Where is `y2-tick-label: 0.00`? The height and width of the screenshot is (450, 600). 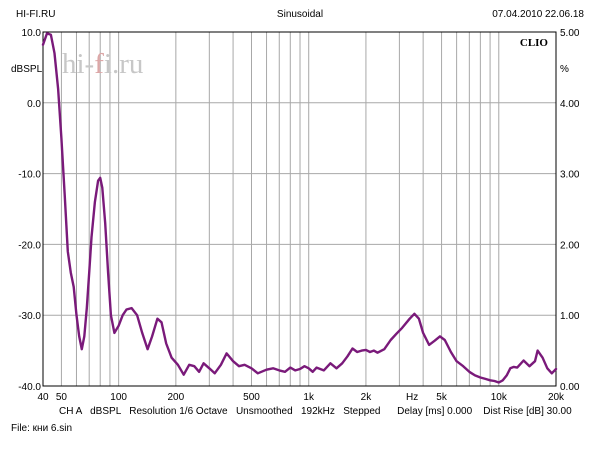 y2-tick-label: 0.00 is located at coordinates (570, 387).